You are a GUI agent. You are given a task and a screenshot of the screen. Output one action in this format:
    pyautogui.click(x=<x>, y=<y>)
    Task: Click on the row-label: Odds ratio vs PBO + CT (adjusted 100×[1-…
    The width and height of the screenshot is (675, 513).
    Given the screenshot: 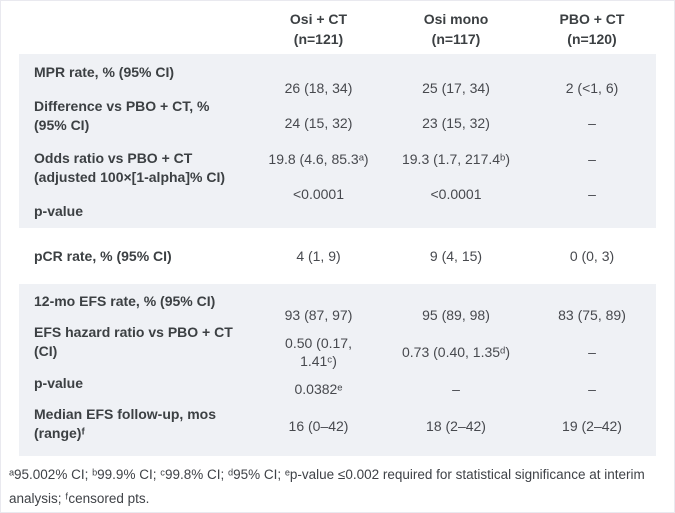 What is the action you would take?
    pyautogui.click(x=129, y=168)
    